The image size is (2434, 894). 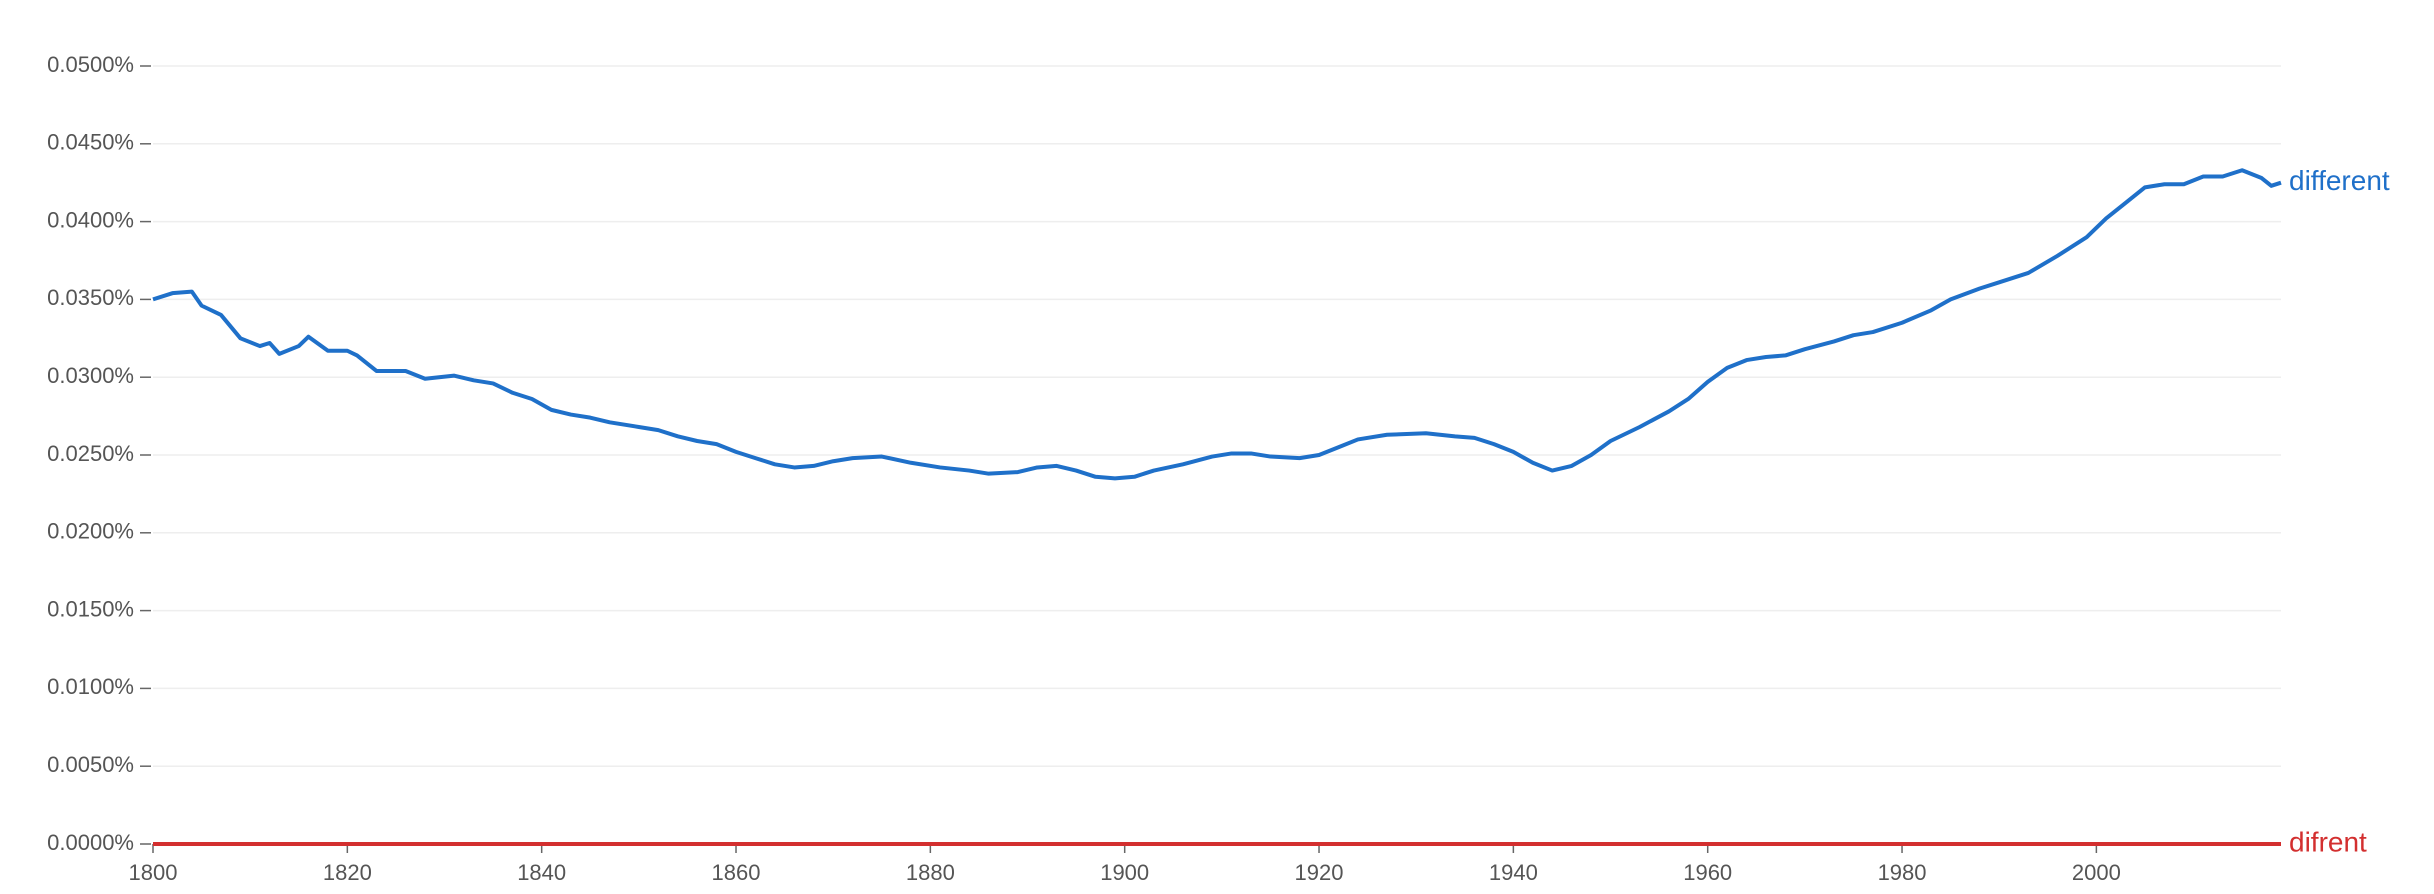 I want to click on x-tick-label: 1800, so click(x=153, y=872).